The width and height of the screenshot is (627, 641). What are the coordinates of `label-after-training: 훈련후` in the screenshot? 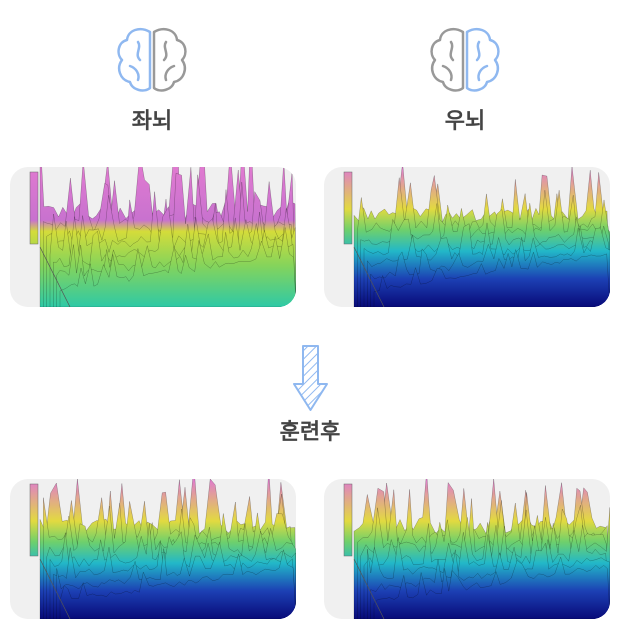 It's located at (310, 432).